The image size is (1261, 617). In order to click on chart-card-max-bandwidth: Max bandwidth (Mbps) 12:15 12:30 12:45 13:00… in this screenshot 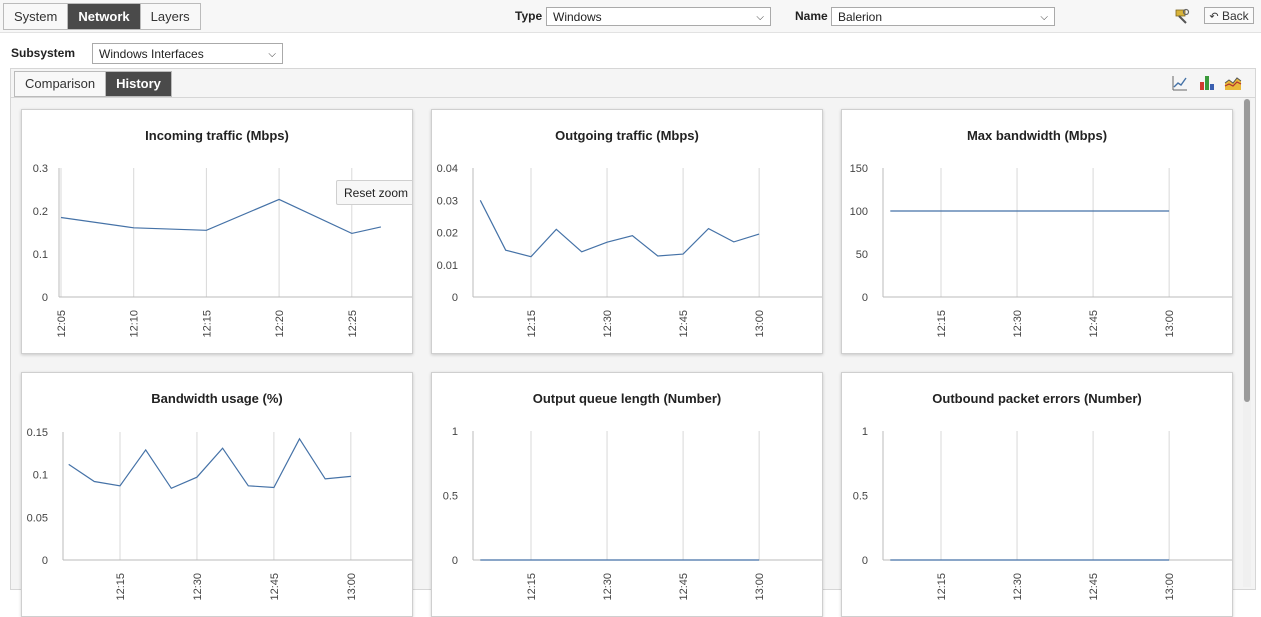, I will do `click(1037, 231)`.